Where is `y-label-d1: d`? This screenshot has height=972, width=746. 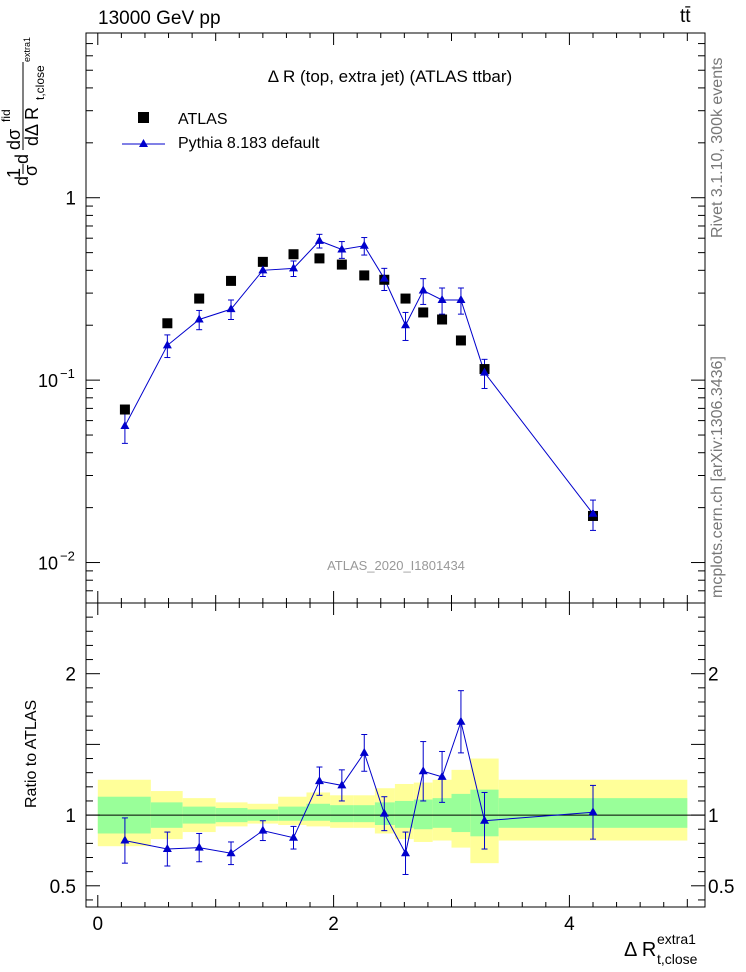
y-label-d1: d is located at coordinates (22, 181).